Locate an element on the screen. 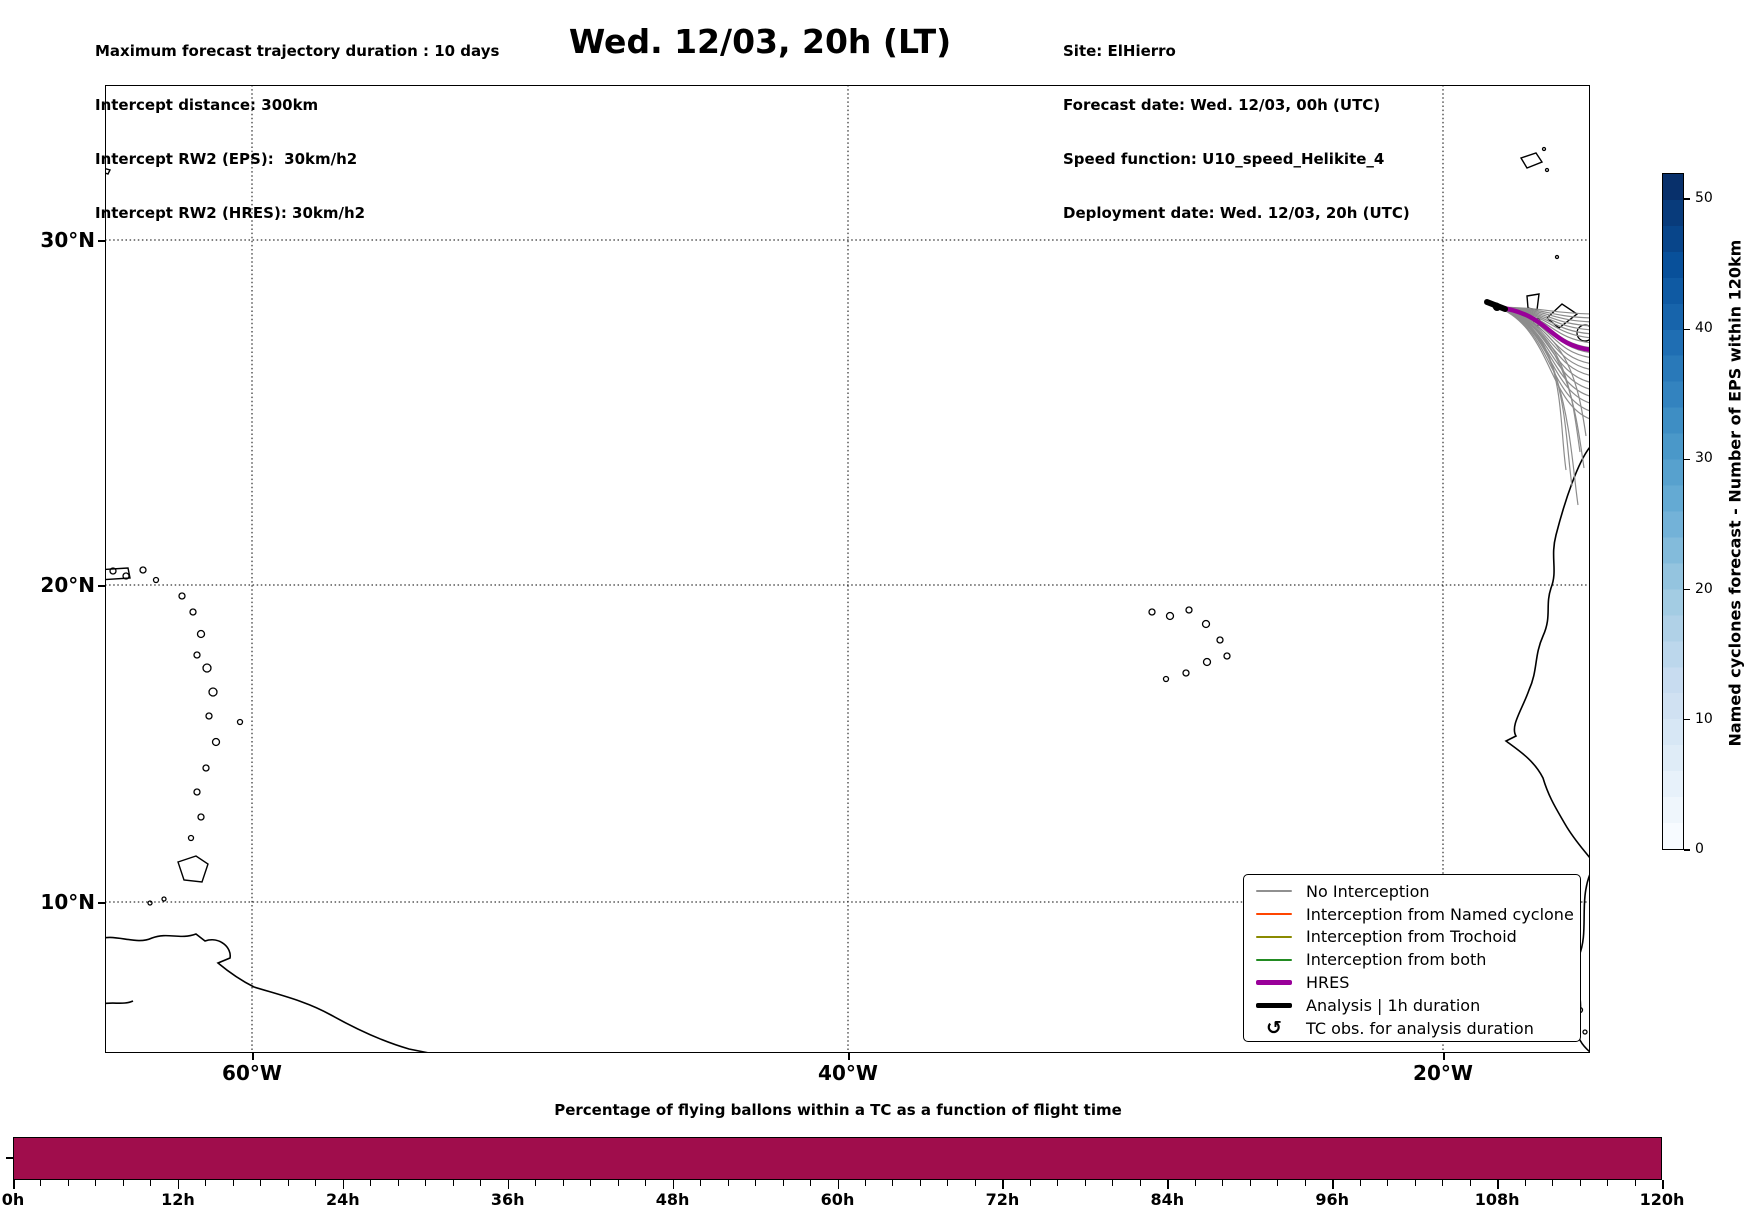 This screenshot has width=1748, height=1213. deployment-start-marker is located at coordinates (1497, 307).